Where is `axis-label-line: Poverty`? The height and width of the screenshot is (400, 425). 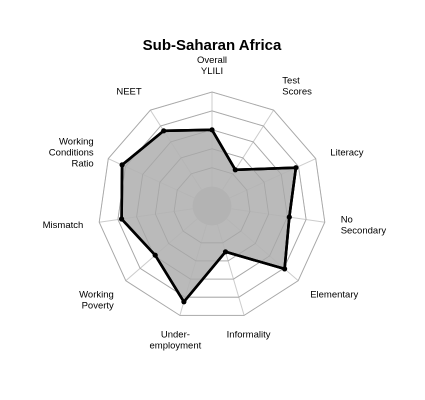
axis-label-line: Poverty is located at coordinates (98, 306).